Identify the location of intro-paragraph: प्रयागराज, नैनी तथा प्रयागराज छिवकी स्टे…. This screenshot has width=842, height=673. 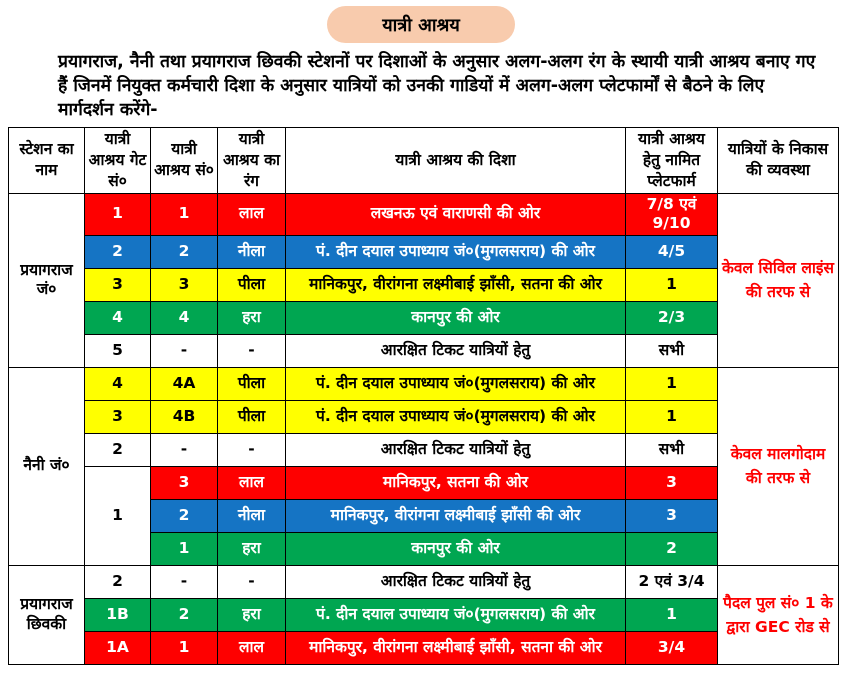
(437, 86).